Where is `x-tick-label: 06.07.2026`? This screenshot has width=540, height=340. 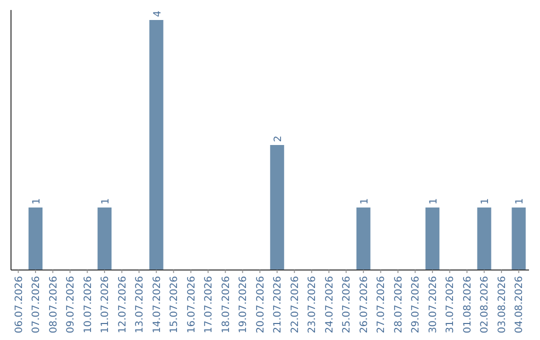
x-tick-label: 06.07.2026 is located at coordinates (19, 305).